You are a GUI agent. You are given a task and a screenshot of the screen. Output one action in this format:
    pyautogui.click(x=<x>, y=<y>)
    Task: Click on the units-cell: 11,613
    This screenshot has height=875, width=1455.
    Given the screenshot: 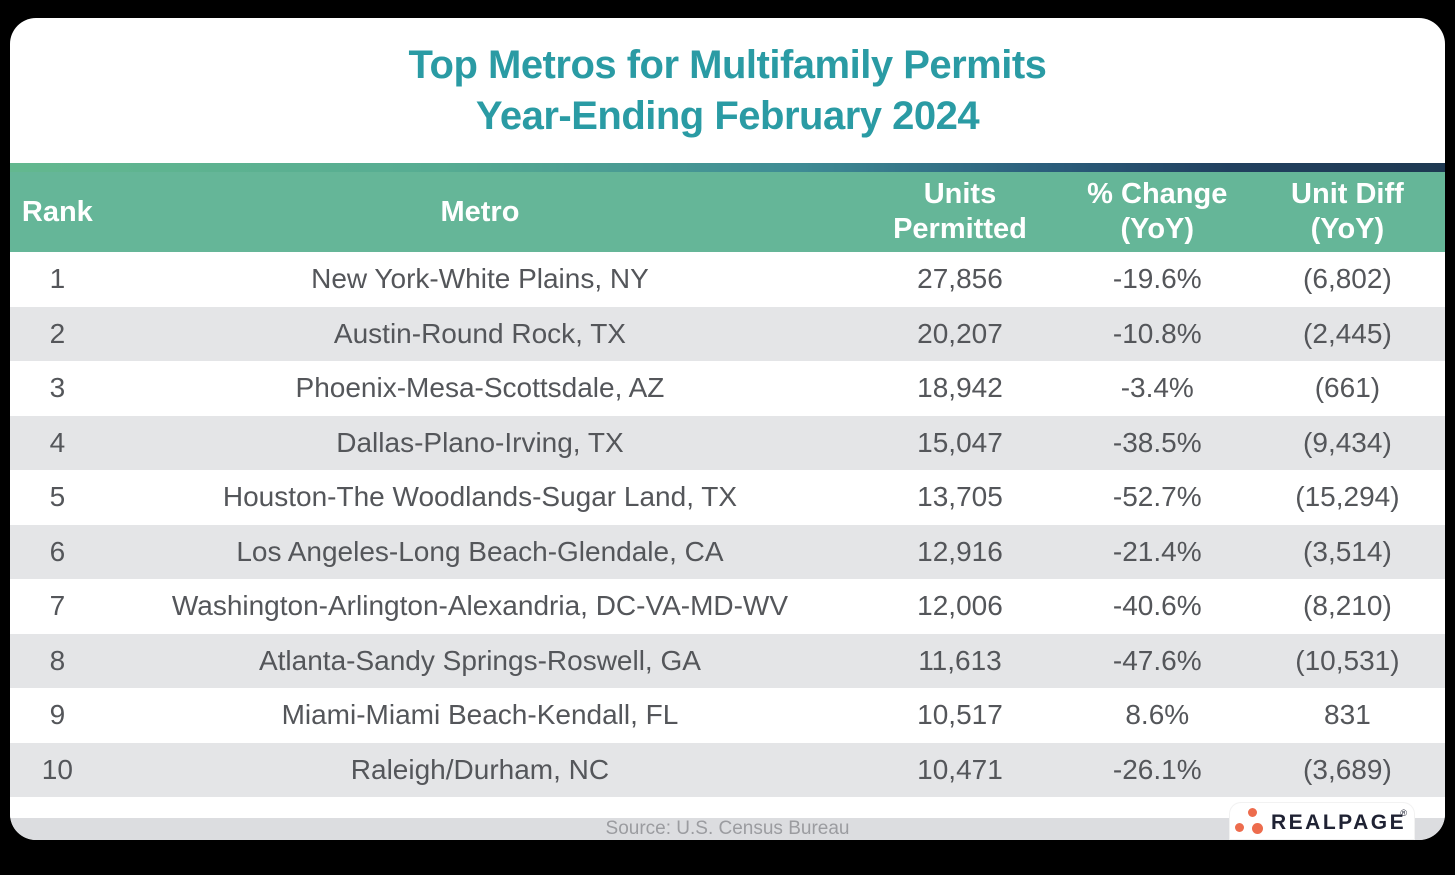 What is the action you would take?
    pyautogui.click(x=960, y=660)
    